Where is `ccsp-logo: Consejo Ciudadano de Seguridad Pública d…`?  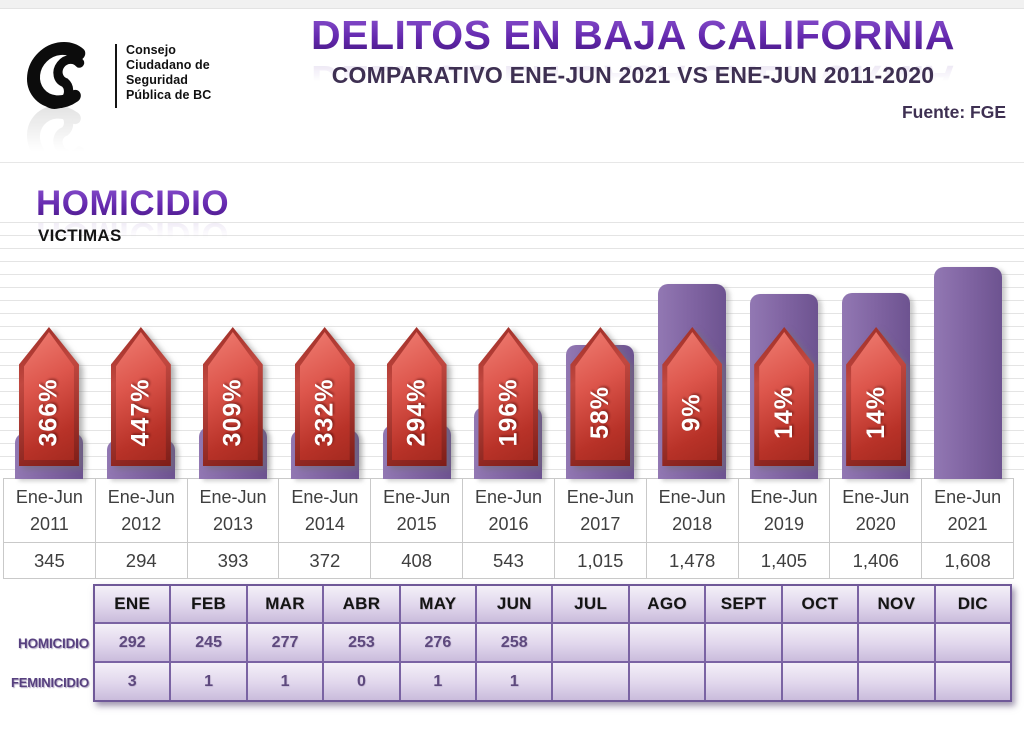
ccsp-logo: Consejo Ciudadano de Seguridad Pública d… is located at coordinates (139, 107).